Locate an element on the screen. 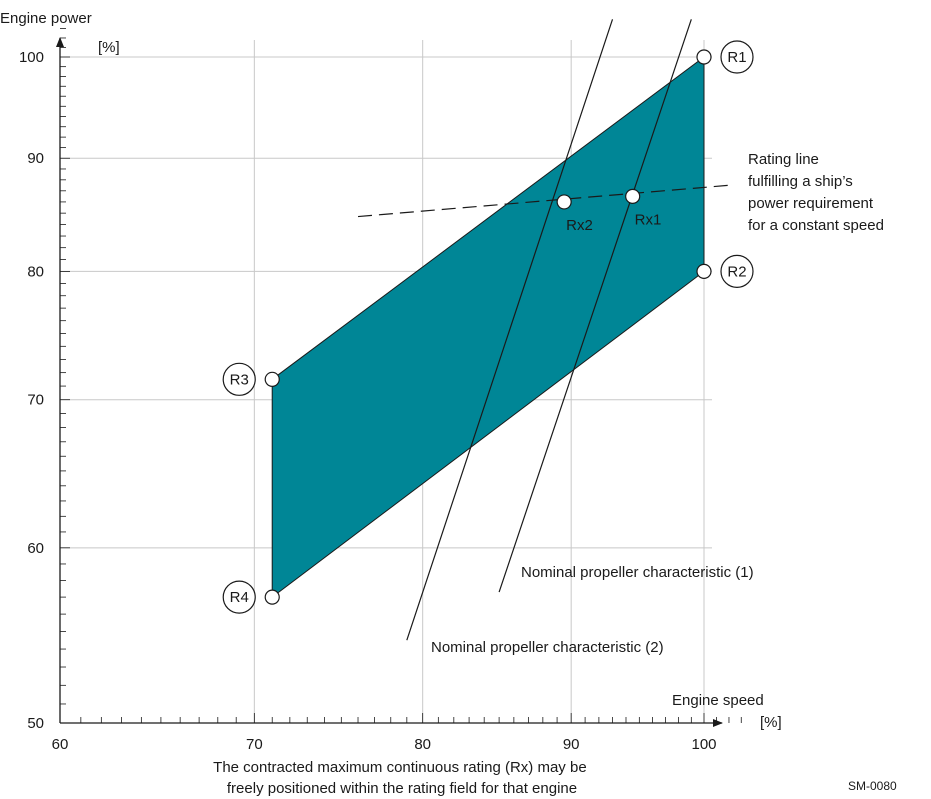  rating-line-label-4: for a constant speed is located at coordinates (816, 225).